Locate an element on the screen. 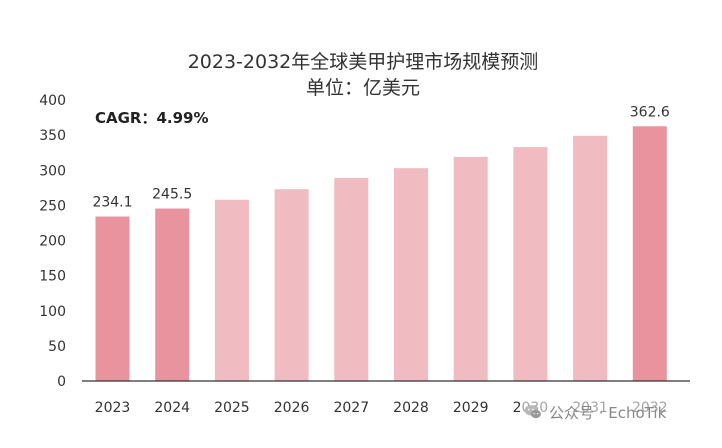  data-label-2023: 234.1 is located at coordinates (112, 203).